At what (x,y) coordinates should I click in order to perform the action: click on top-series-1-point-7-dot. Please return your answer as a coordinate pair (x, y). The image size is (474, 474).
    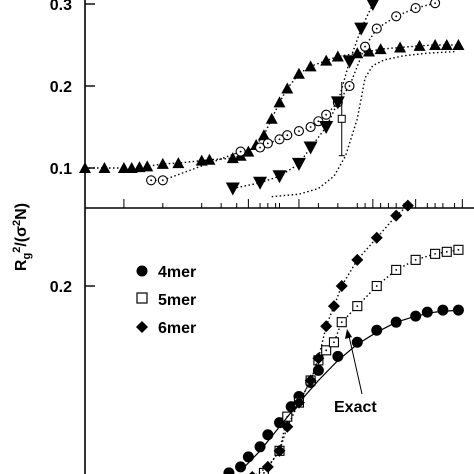
    Looking at the image, I should click on (299, 131).